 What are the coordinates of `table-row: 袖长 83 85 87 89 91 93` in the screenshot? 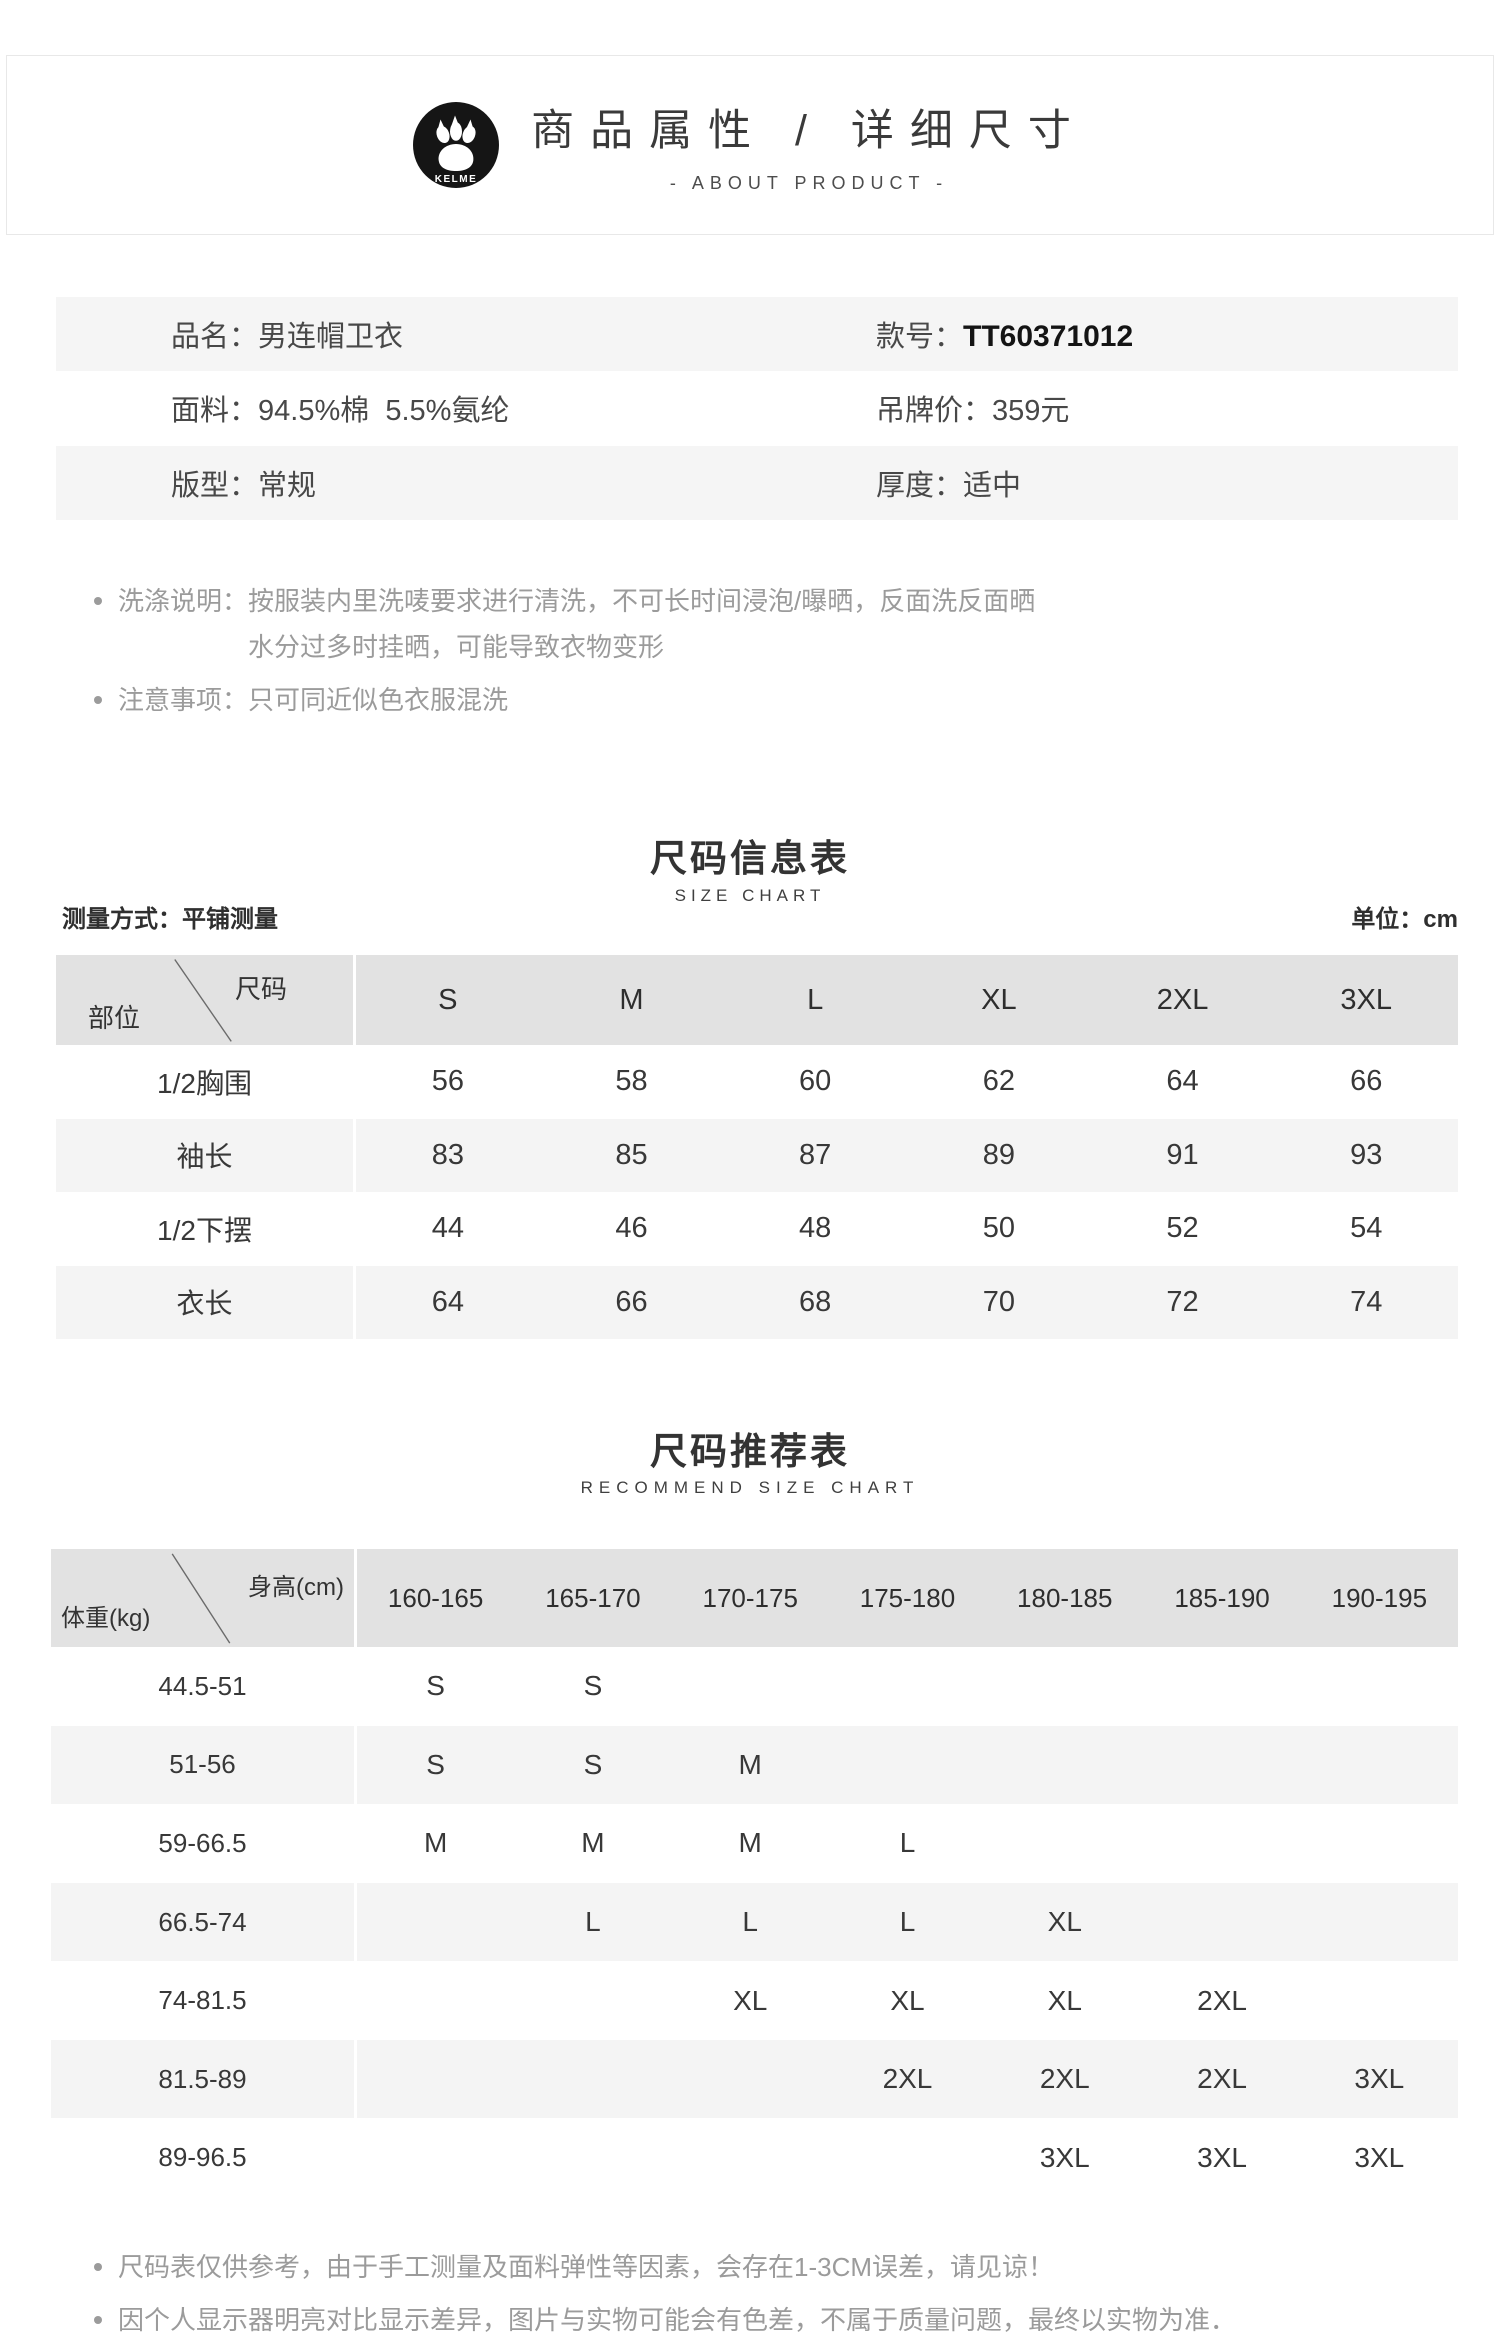 It's located at (757, 1155).